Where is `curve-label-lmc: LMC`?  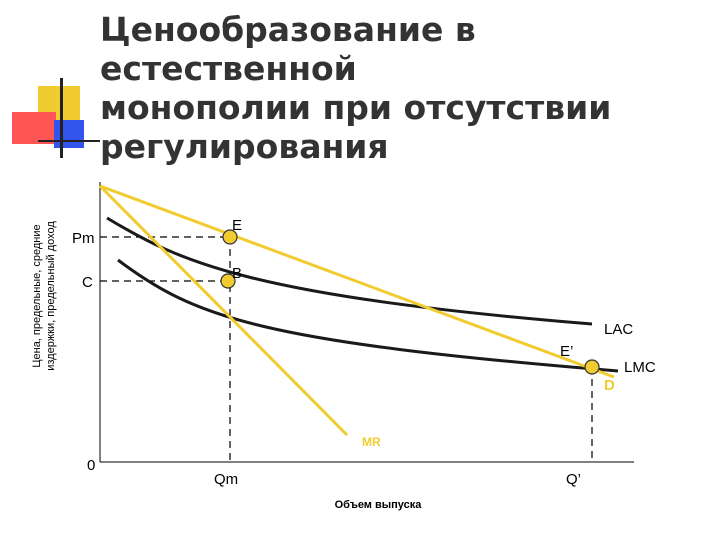 curve-label-lmc: LMC is located at coordinates (640, 367).